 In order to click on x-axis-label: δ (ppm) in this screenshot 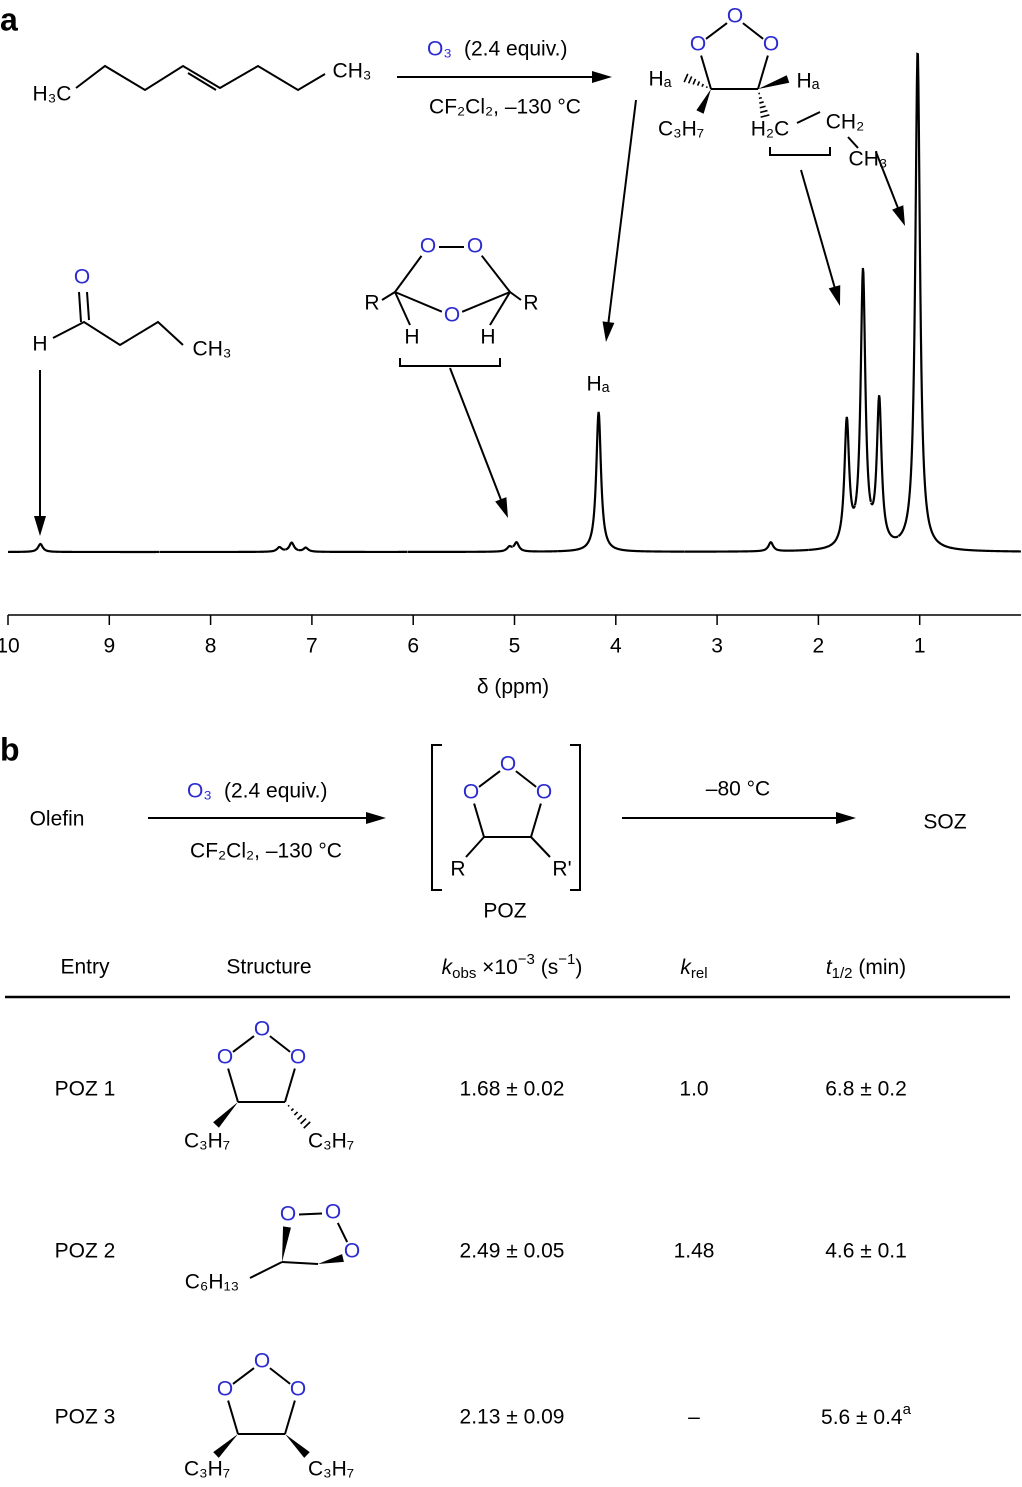, I will do `click(513, 687)`.